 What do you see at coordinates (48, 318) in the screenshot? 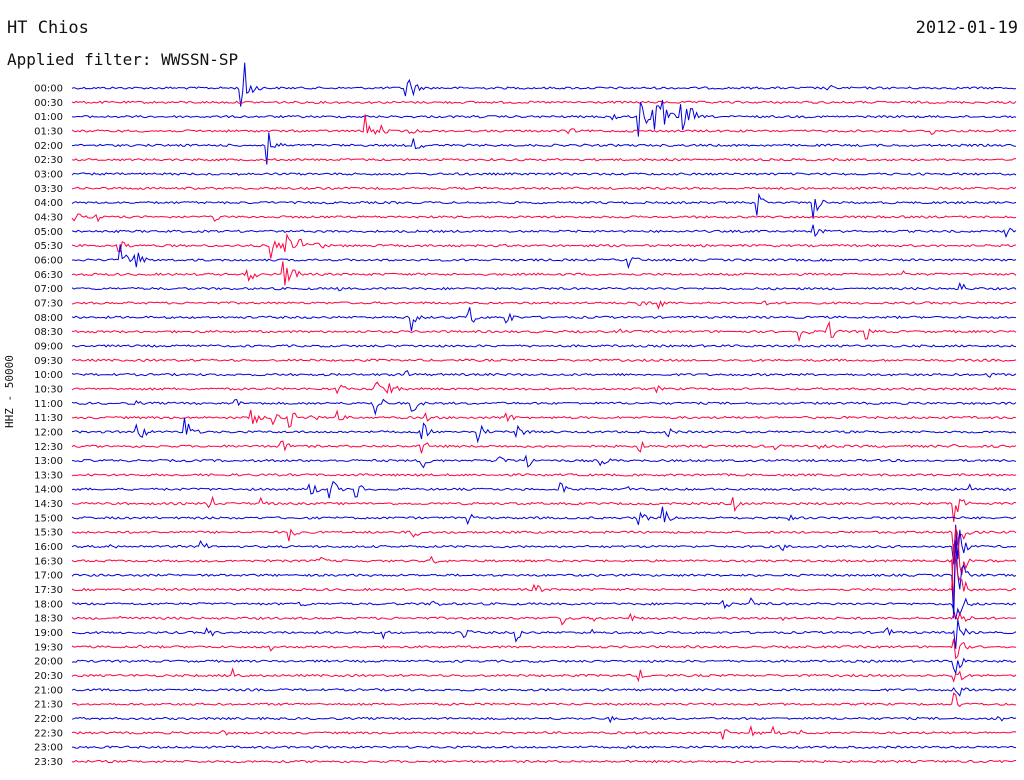
I see `time-label-0800: 08:00` at bounding box center [48, 318].